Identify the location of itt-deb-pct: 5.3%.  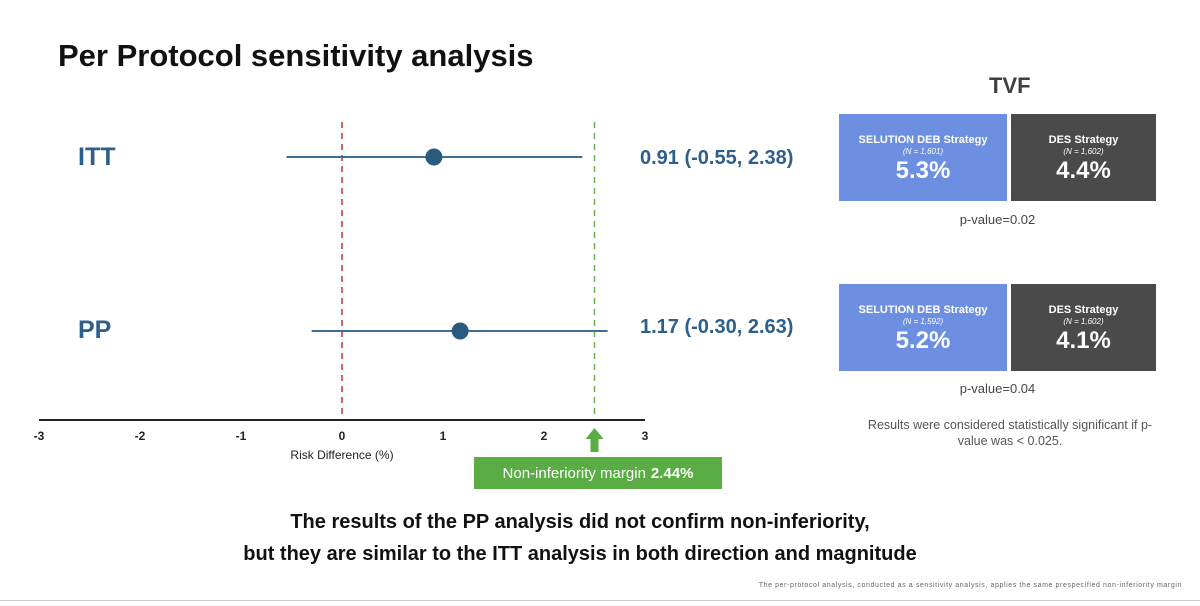
(923, 170).